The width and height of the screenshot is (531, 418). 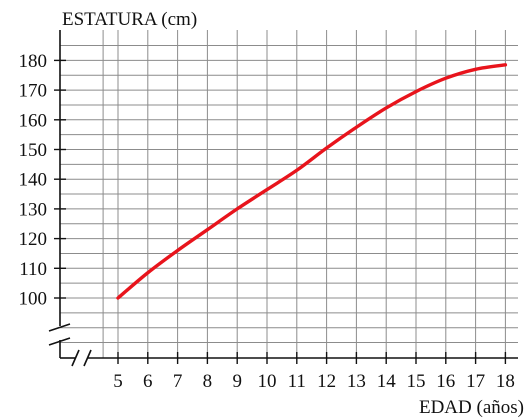 What do you see at coordinates (33, 91) in the screenshot?
I see `y-tick-label: 170` at bounding box center [33, 91].